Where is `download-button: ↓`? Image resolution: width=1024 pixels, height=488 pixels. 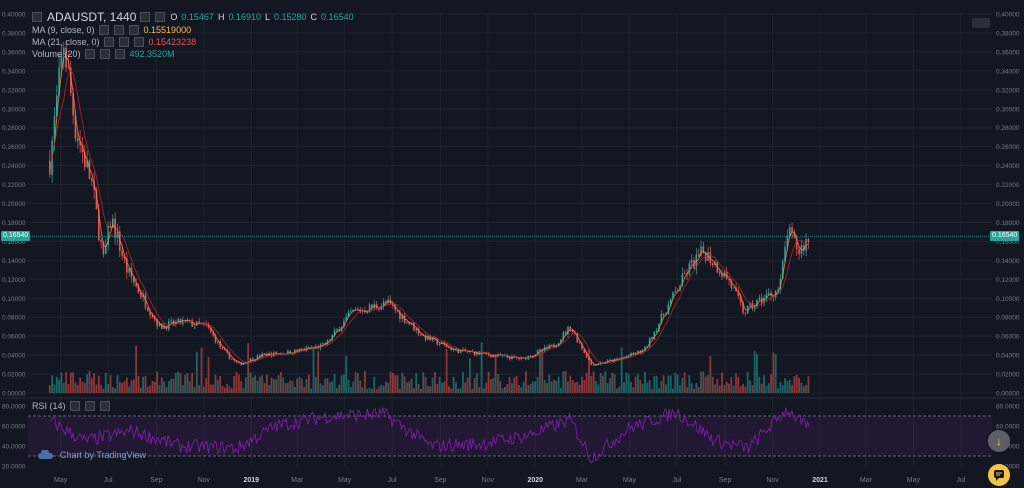 download-button: ↓ is located at coordinates (999, 441).